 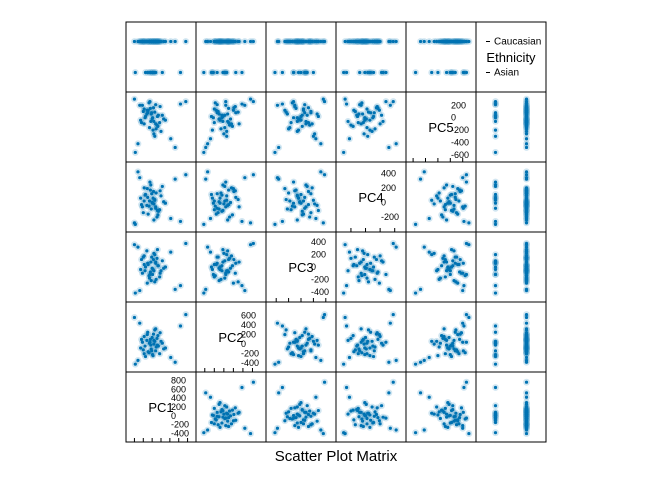 I want to click on tick-label: 200, so click(x=318, y=255).